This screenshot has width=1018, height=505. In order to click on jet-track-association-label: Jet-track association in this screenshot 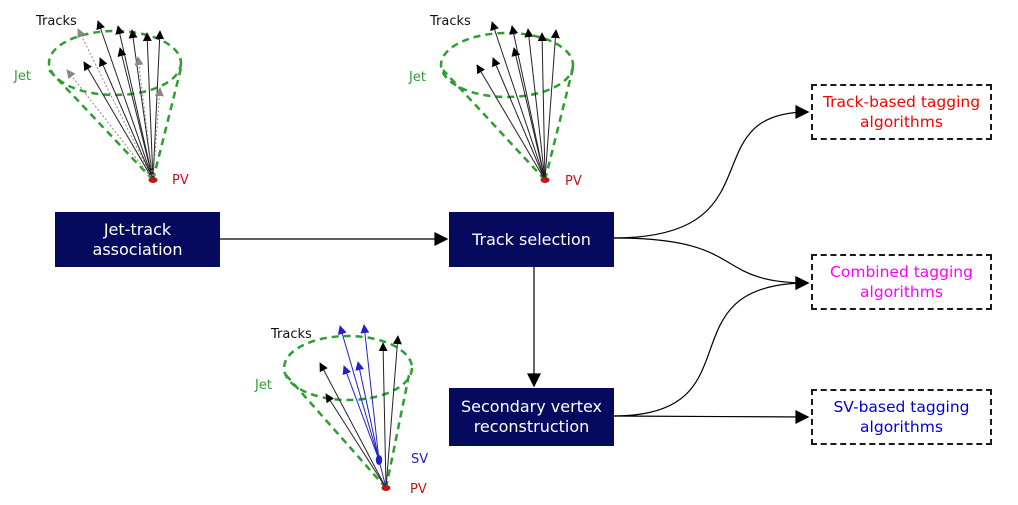, I will do `click(137, 239)`.